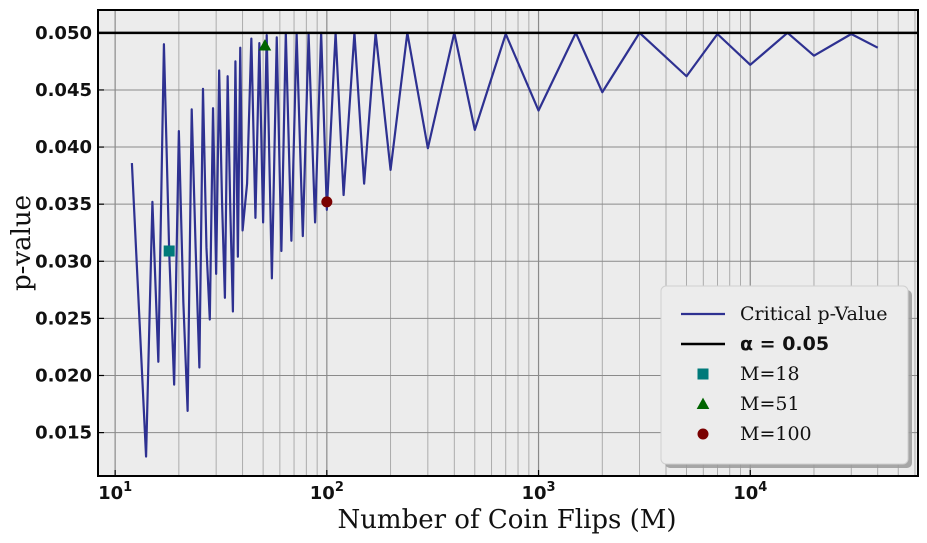 The width and height of the screenshot is (927, 543). Describe the element at coordinates (63, 261) in the screenshot. I see `y-tick-label: 0.030` at that location.